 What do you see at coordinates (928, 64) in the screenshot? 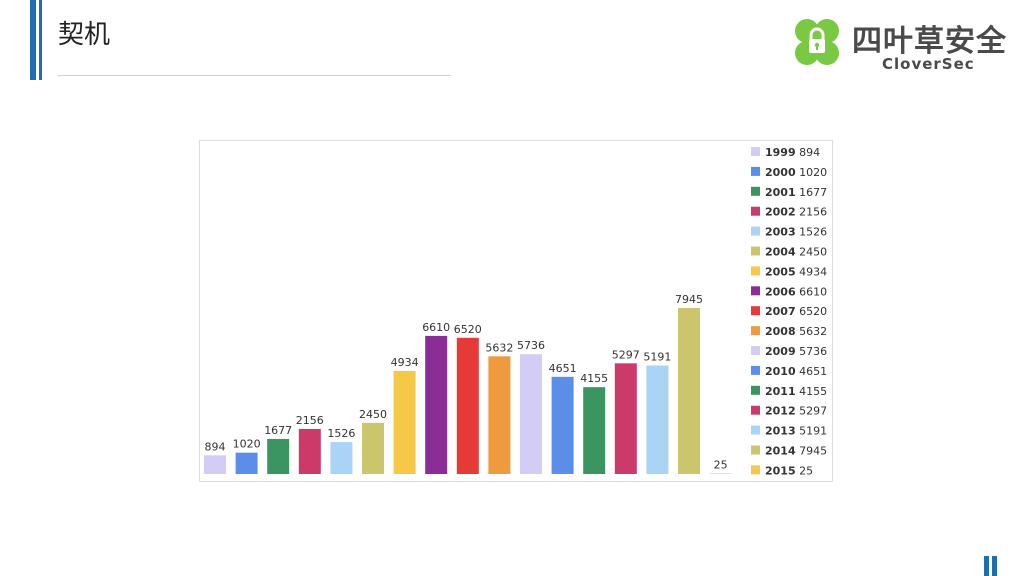
I see `brand-name-en: CloverSec` at bounding box center [928, 64].